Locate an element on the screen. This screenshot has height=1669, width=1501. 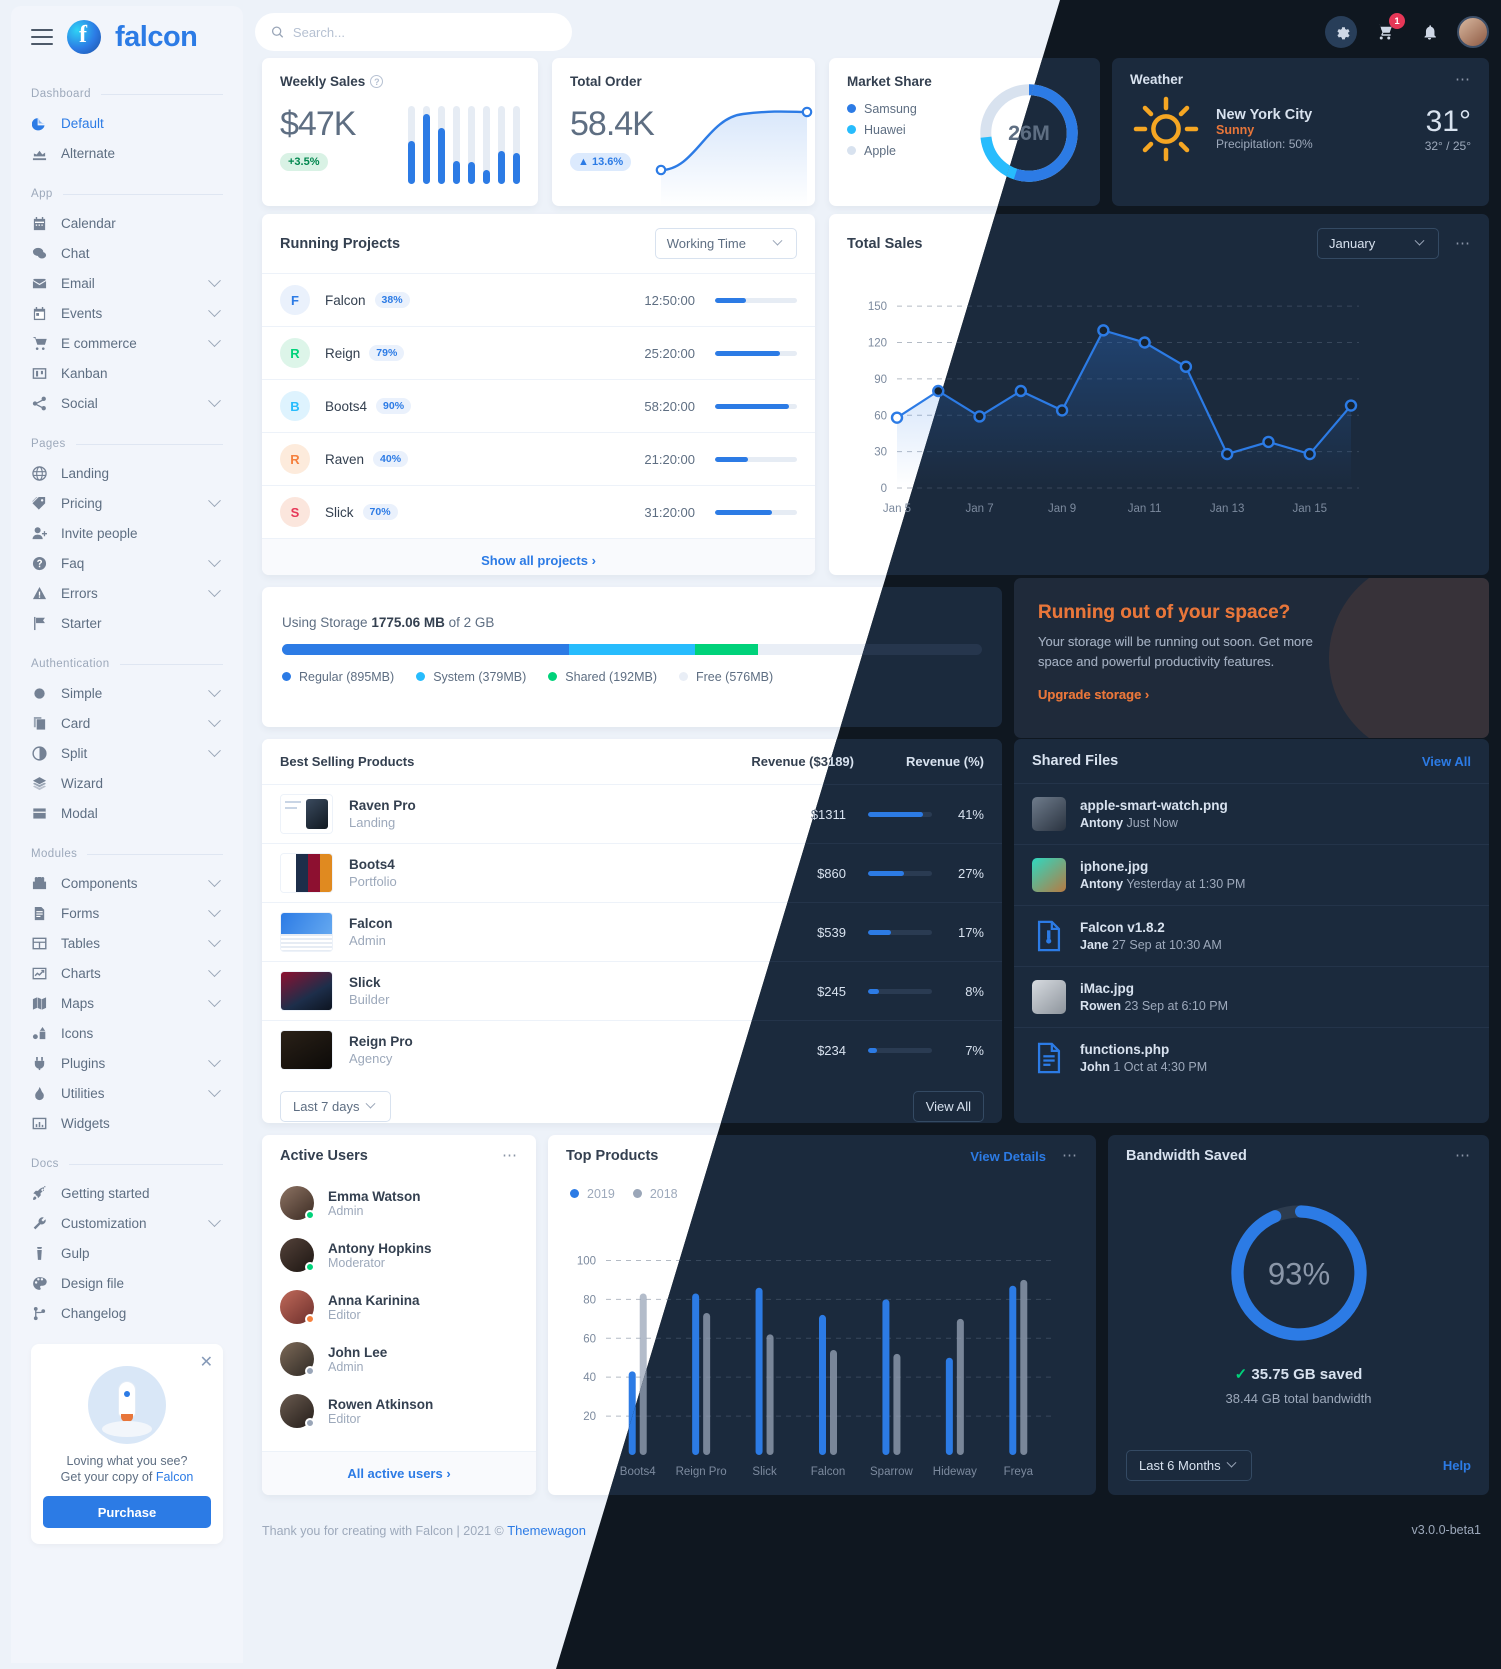
project-row: R Reign 79% 25:20:00 is located at coordinates (538, 352).